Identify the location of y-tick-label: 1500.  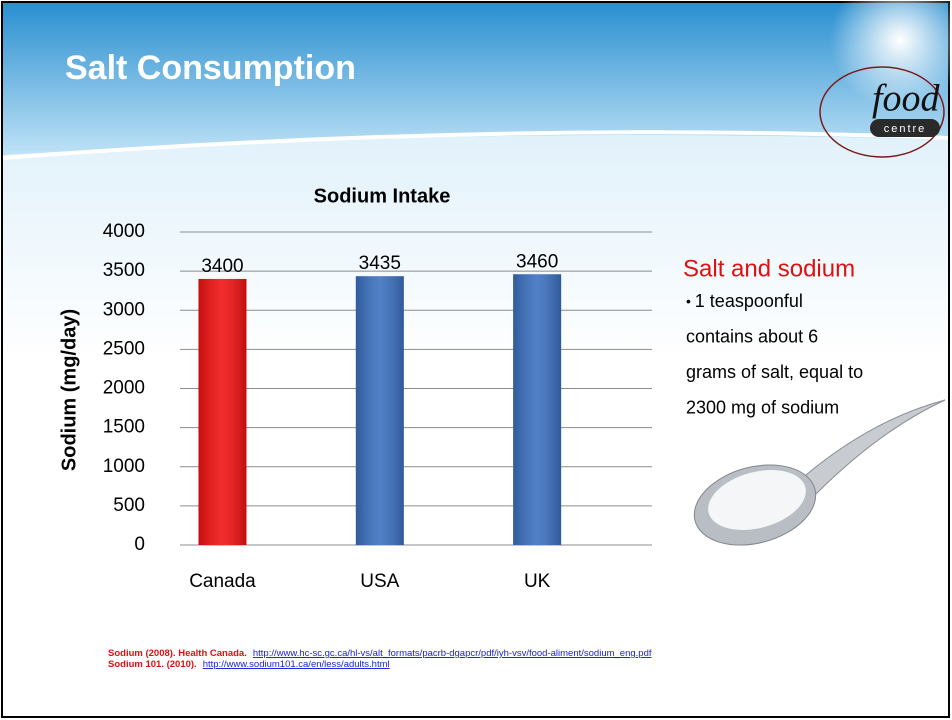
(124, 427).